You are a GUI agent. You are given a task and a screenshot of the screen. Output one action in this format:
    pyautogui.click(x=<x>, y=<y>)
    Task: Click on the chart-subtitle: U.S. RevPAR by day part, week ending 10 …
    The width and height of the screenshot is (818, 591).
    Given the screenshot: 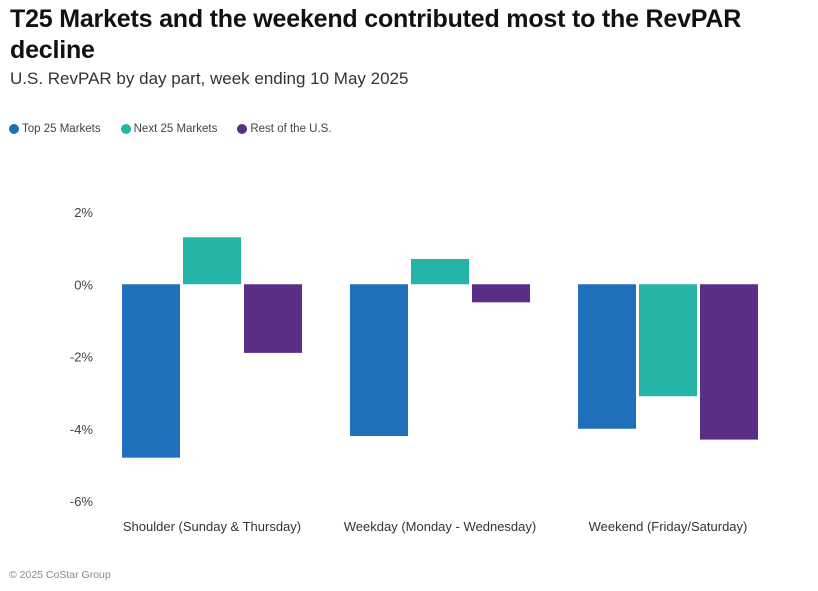 What is the action you would take?
    pyautogui.click(x=209, y=78)
    